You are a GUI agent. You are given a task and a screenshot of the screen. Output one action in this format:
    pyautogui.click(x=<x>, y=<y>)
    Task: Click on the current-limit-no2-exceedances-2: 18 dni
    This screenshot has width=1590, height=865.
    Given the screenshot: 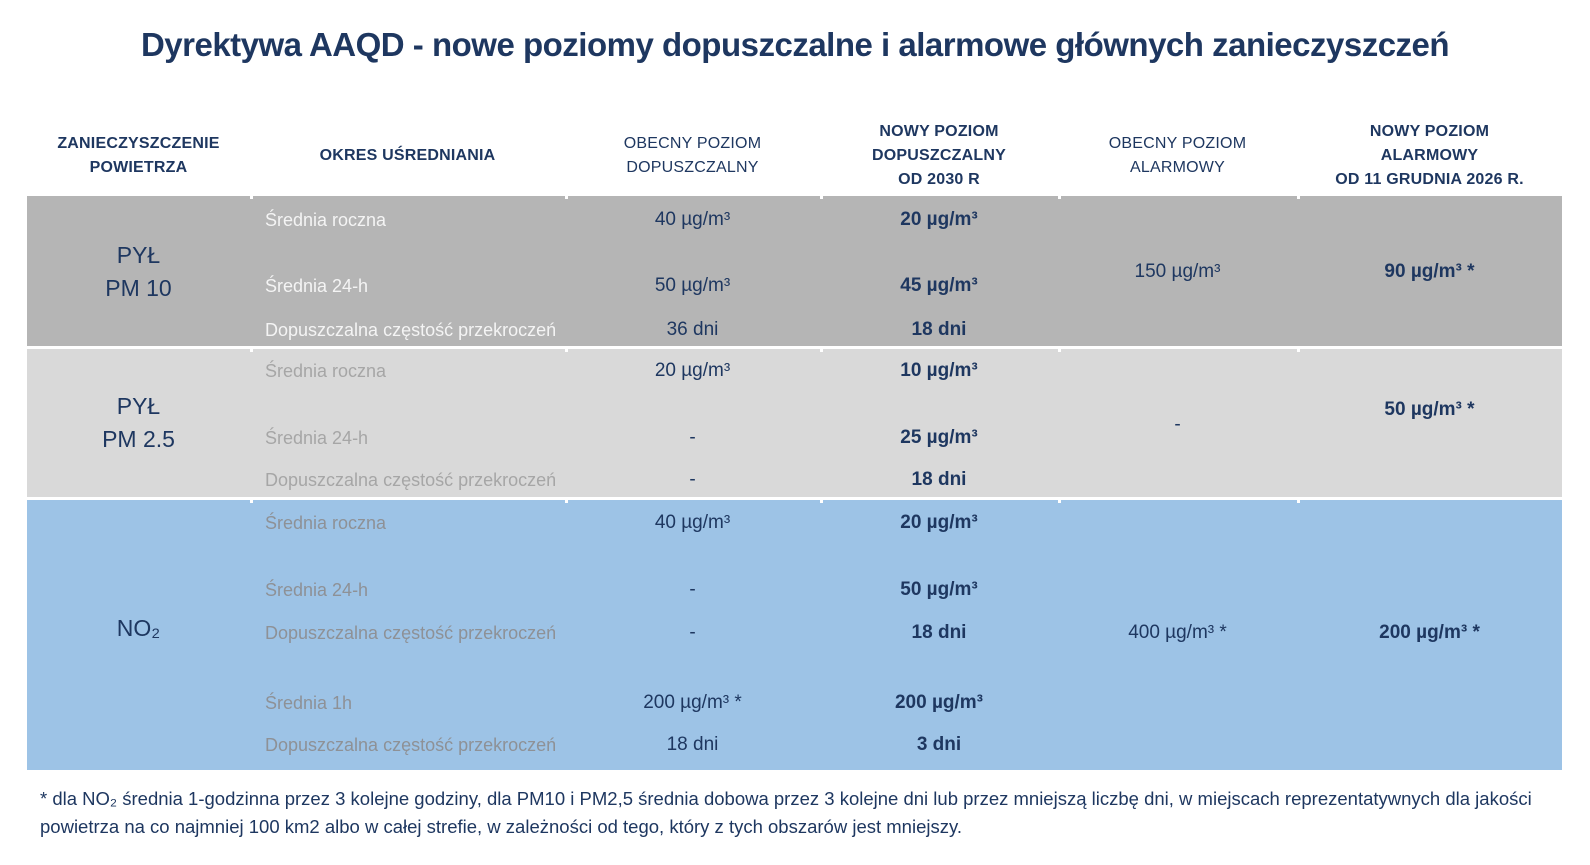 What is the action you would take?
    pyautogui.click(x=692, y=744)
    